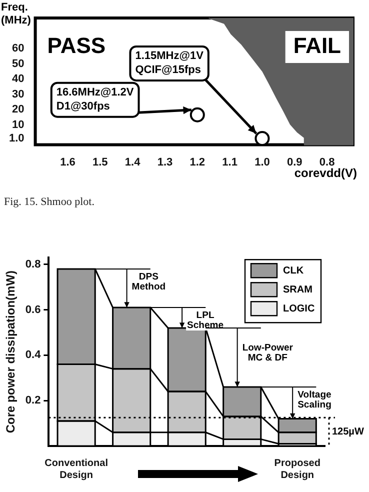  I want to click on x-tick-label: 0.8, so click(327, 162).